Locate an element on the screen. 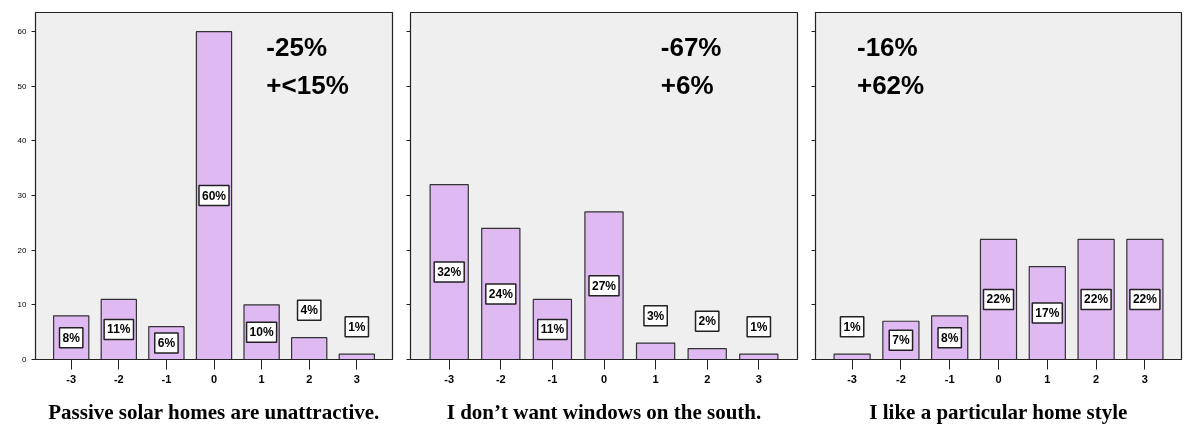 The width and height of the screenshot is (1189, 426). data-label: 17% is located at coordinates (1047, 313).